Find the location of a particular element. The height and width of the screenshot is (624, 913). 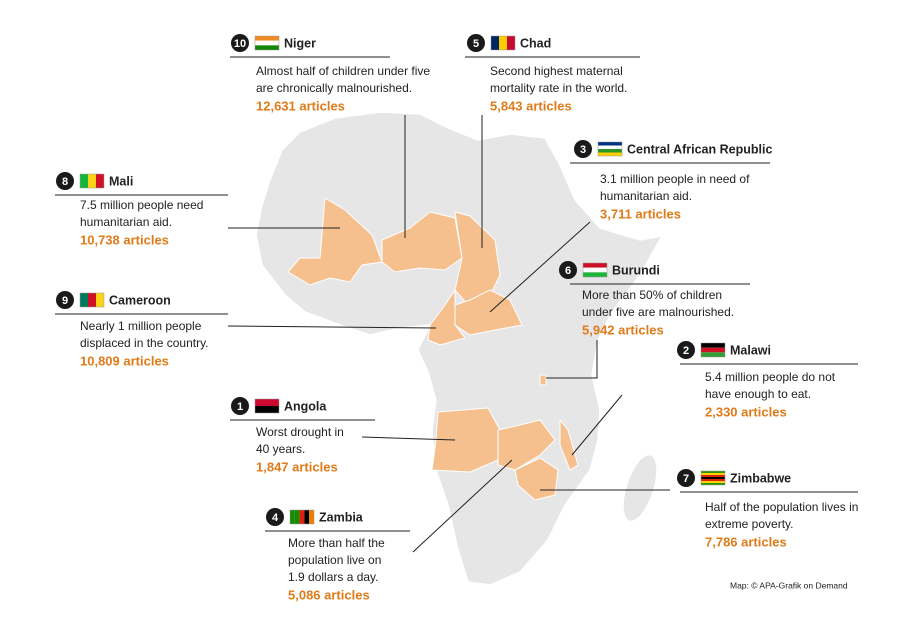

country-name: Niger is located at coordinates (300, 43).